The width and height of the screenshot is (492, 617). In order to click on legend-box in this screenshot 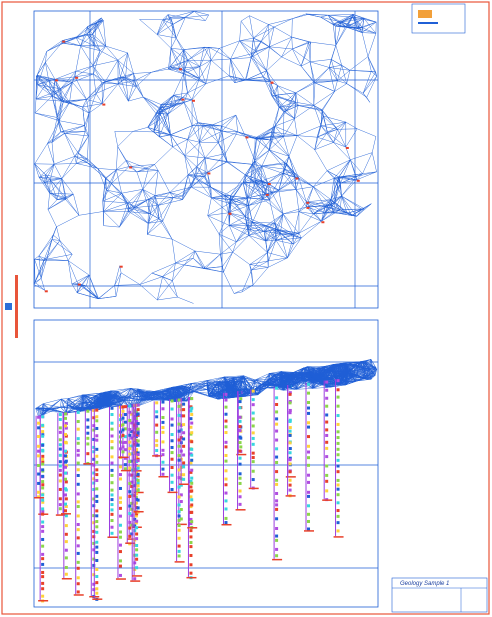, I will do `click(438, 18)`.